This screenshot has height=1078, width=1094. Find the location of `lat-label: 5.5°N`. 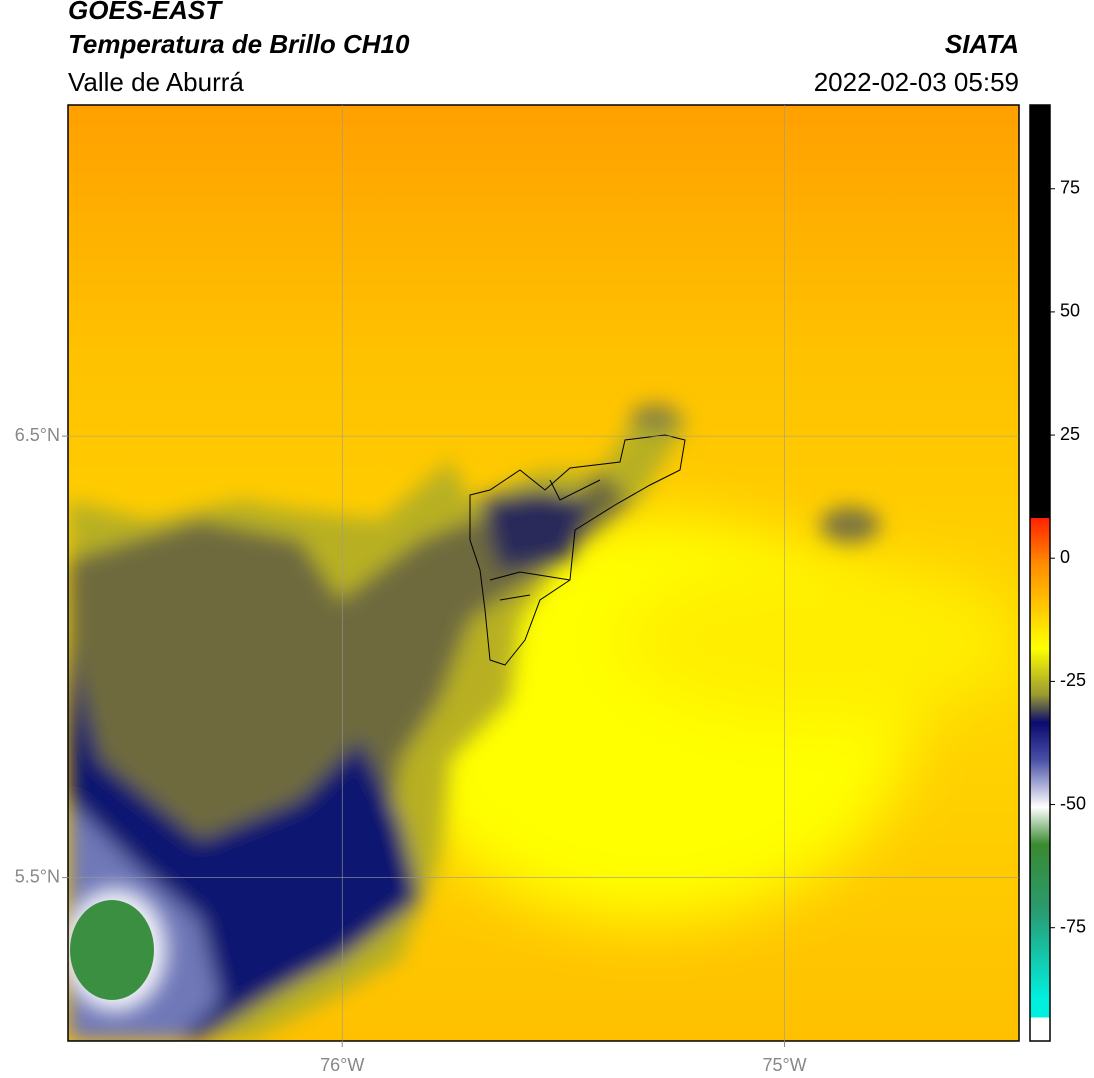

lat-label: 5.5°N is located at coordinates (37, 876).